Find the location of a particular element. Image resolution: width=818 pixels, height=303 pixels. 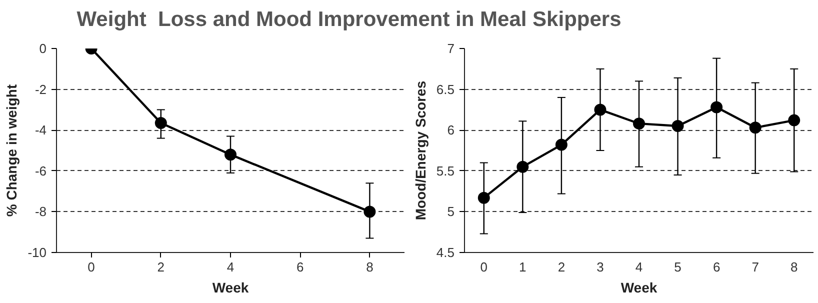

y-axis-title: % Change in weight is located at coordinates (12, 150).